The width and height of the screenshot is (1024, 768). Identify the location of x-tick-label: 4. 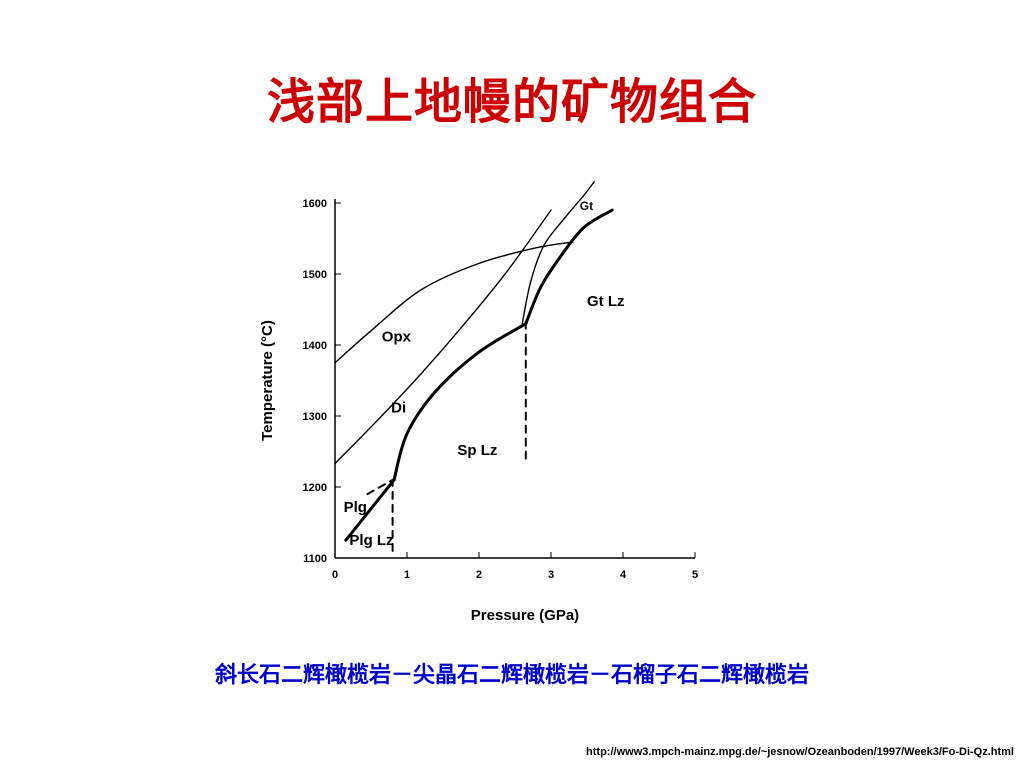
(623, 575).